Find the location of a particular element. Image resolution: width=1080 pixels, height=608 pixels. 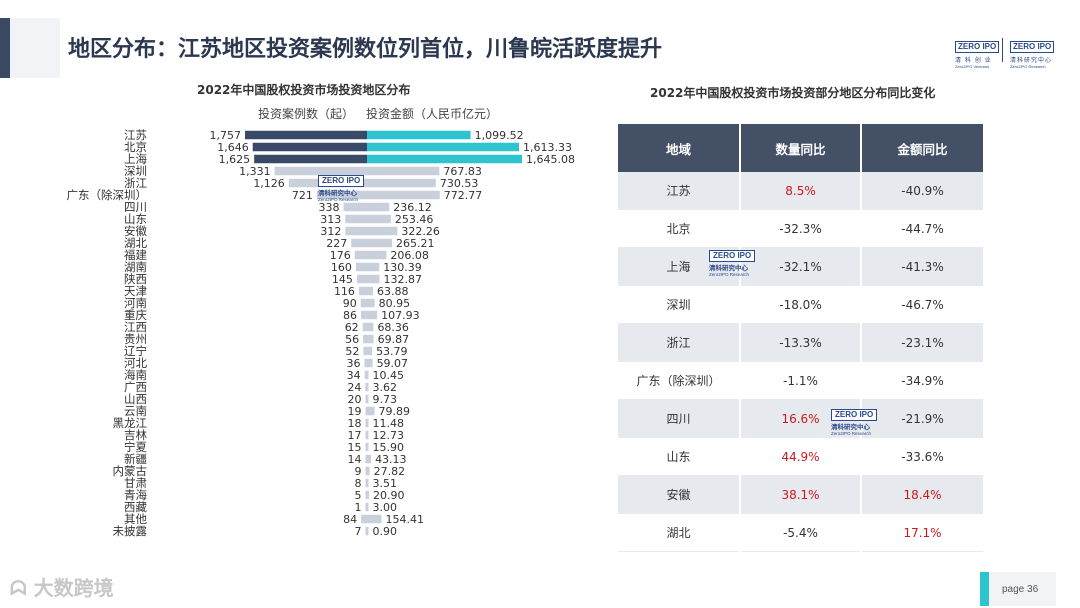

category-label: 浙江 is located at coordinates (135, 183).